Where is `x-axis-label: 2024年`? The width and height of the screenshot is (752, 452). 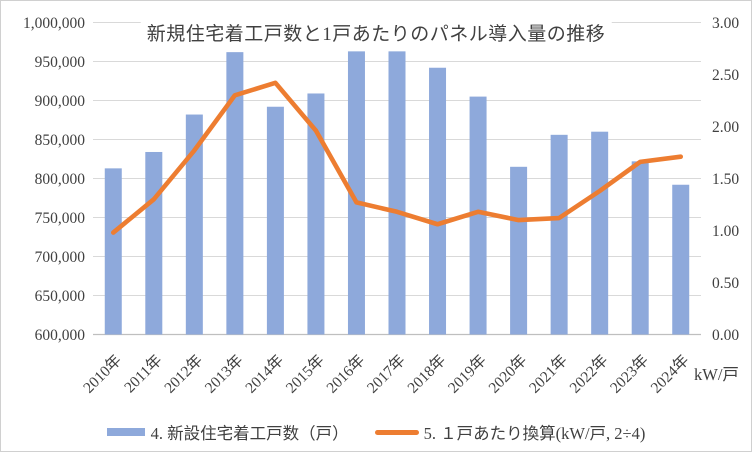
x-axis-label: 2024年 is located at coordinates (670, 374).